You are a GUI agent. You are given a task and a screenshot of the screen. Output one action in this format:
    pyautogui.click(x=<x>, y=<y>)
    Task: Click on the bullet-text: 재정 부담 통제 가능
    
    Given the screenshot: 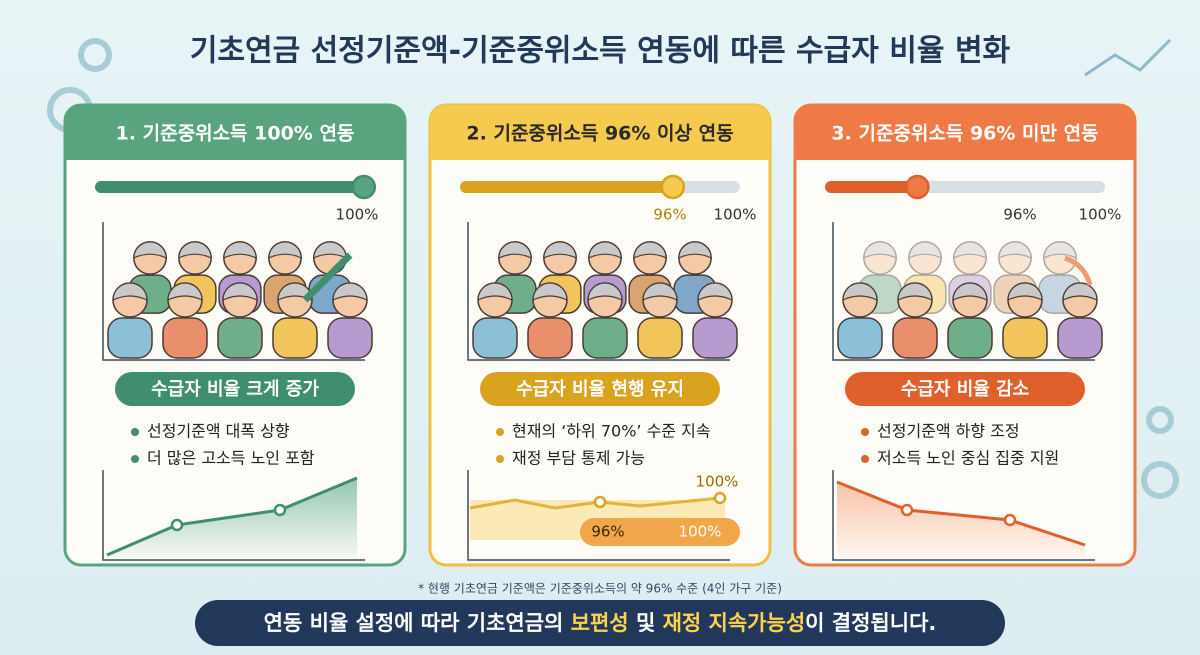 What is the action you would take?
    pyautogui.click(x=578, y=458)
    